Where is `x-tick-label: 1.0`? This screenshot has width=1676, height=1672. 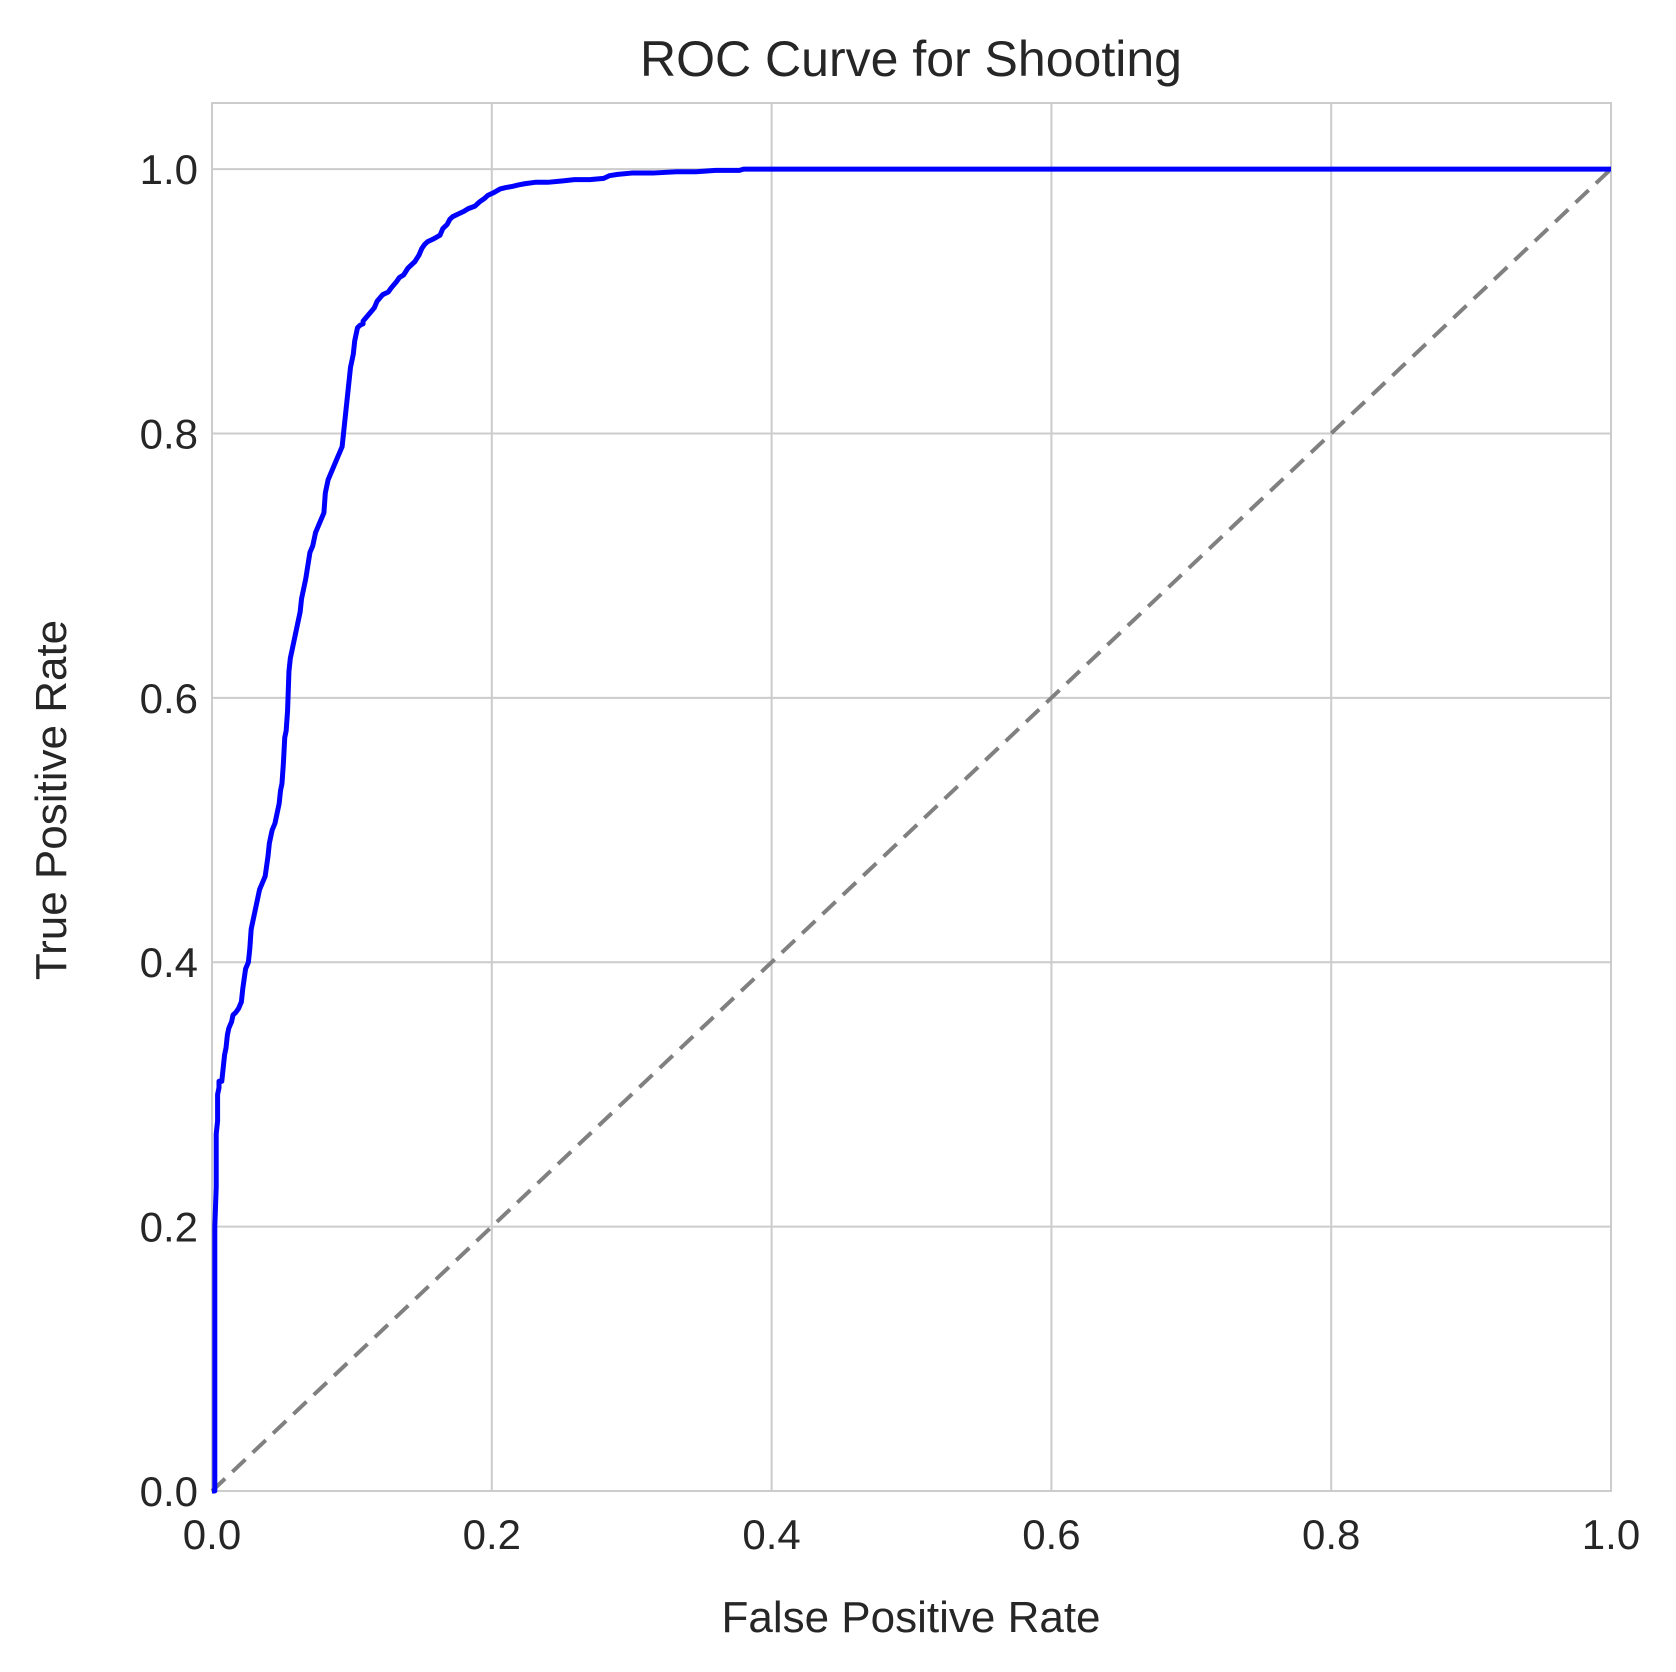 x-tick-label: 1.0 is located at coordinates (1611, 1534).